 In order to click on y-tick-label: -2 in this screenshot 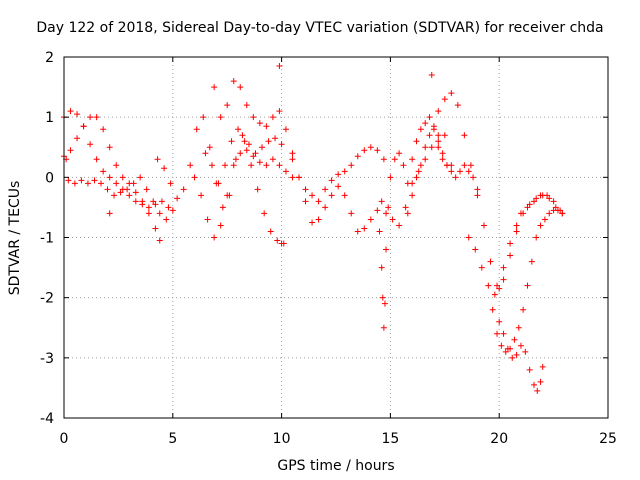, I will do `click(47, 299)`.